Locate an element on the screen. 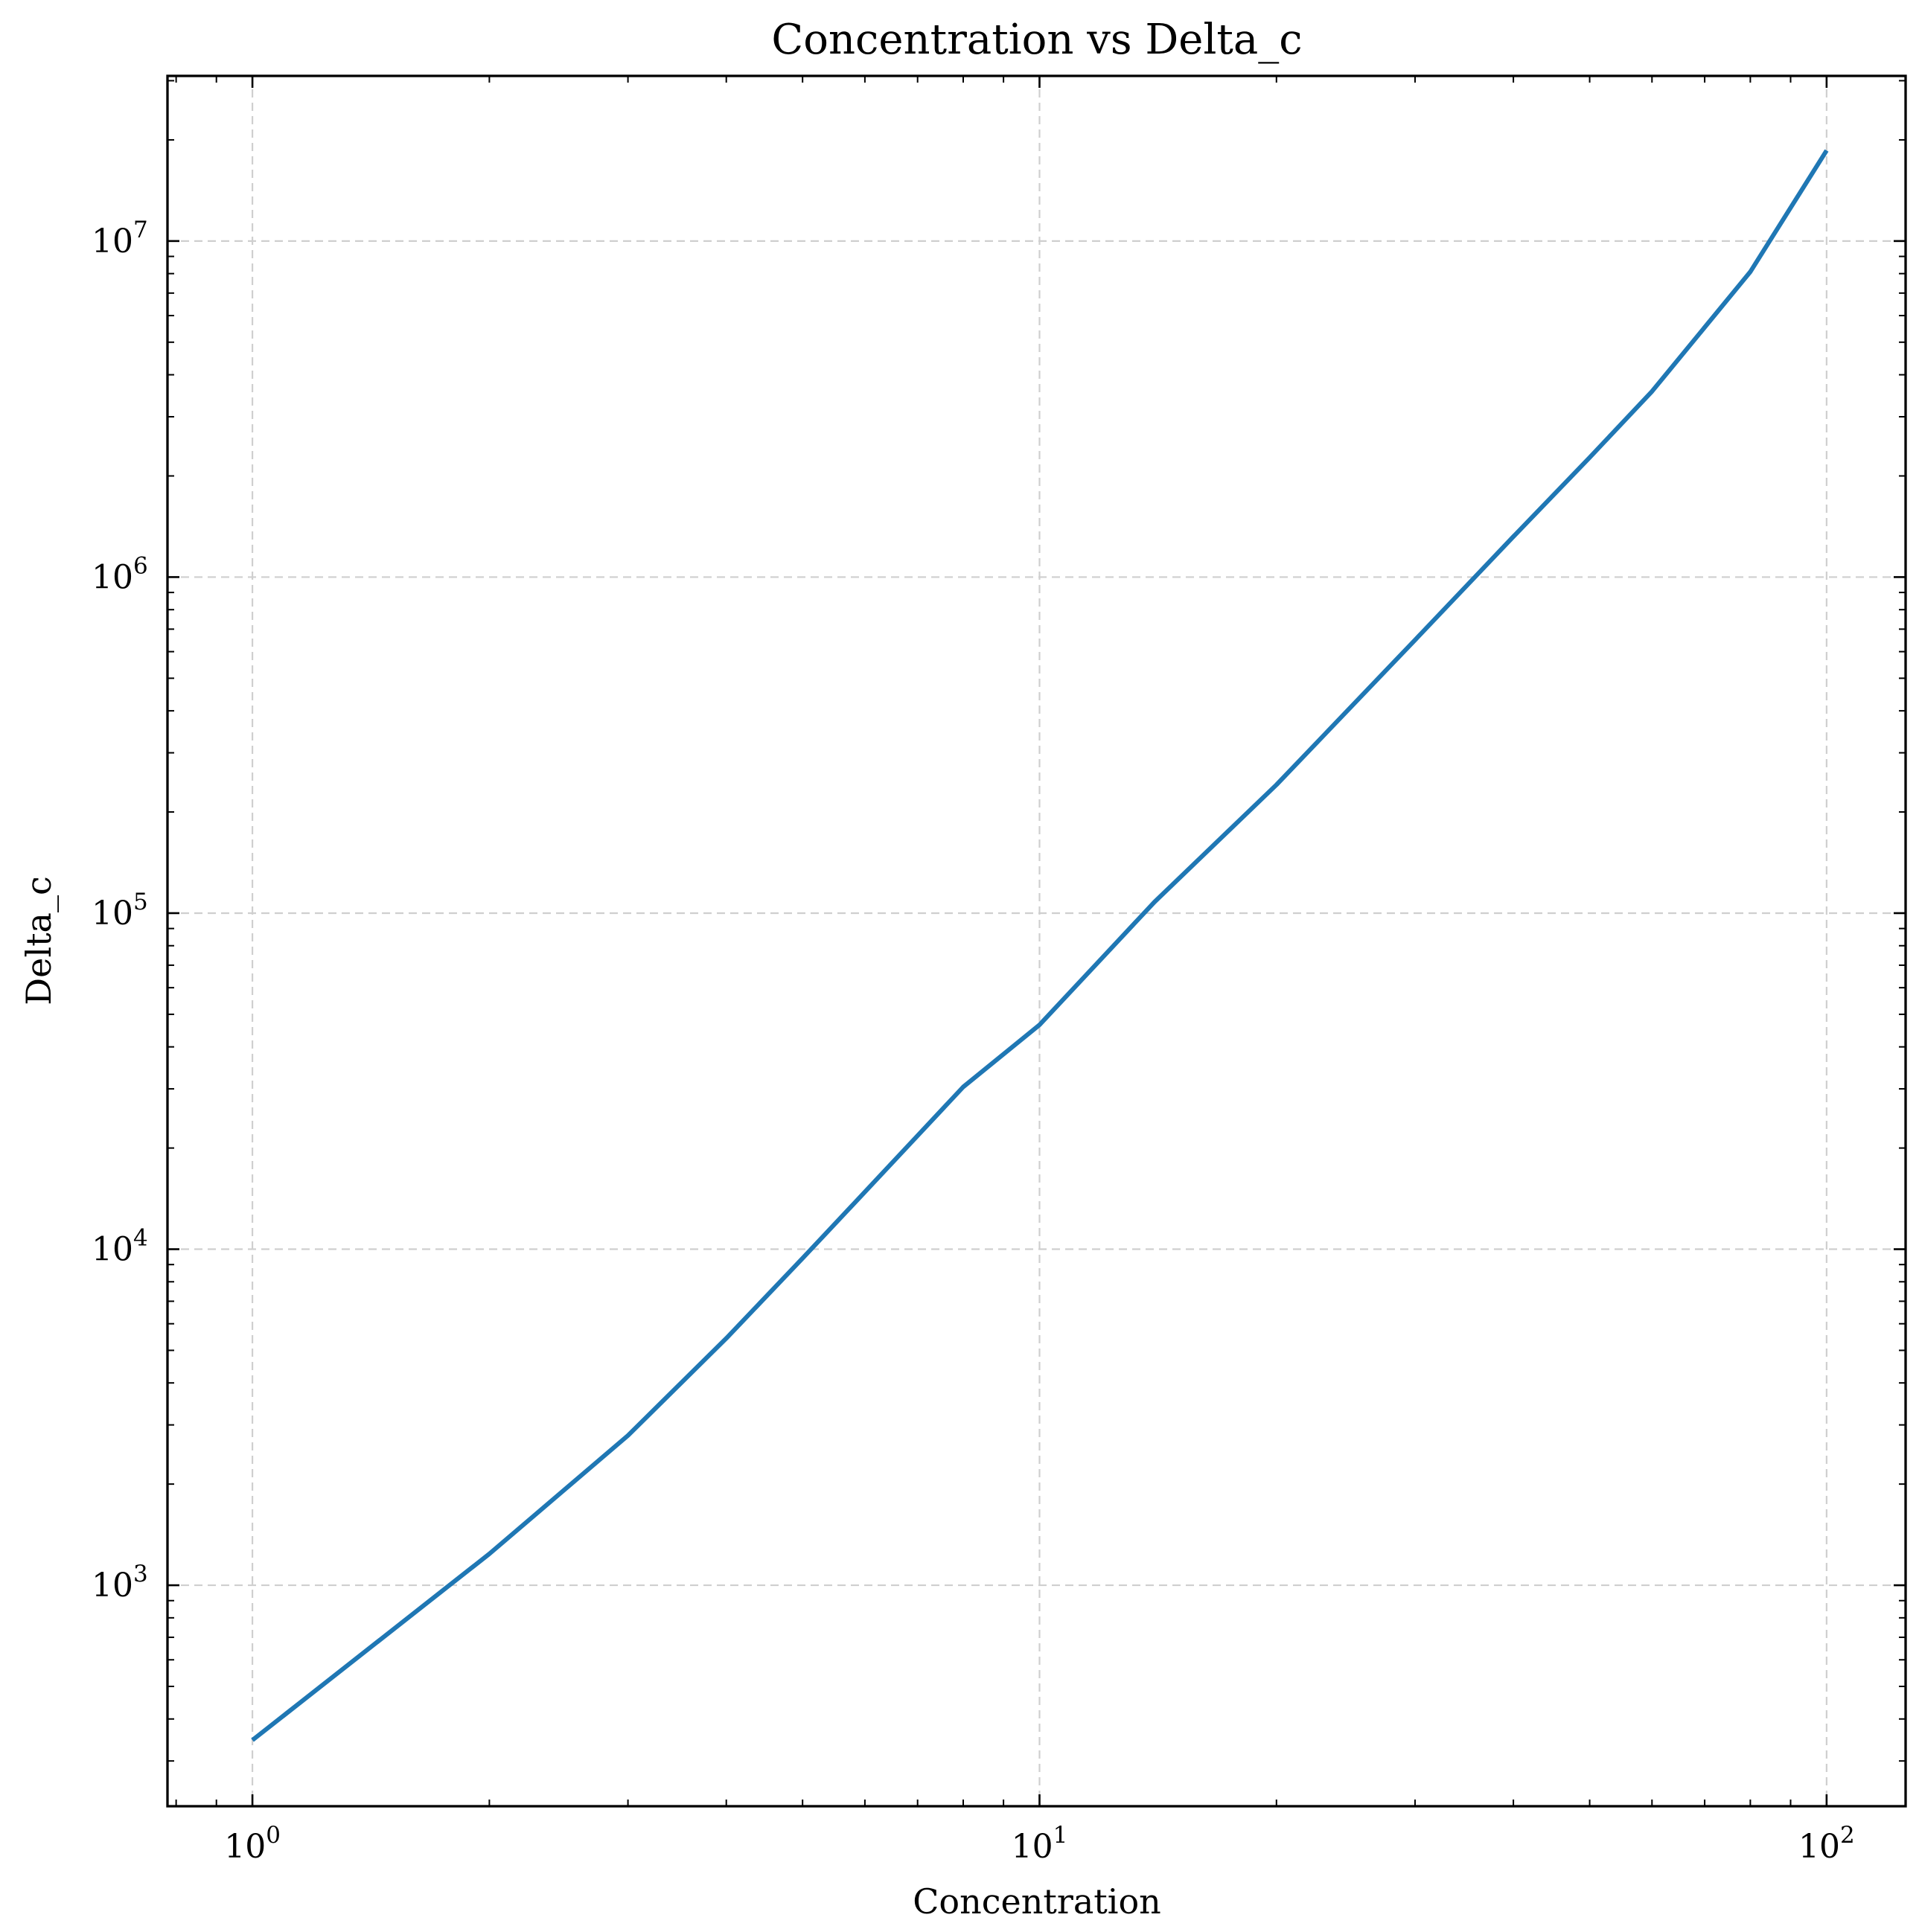 This screenshot has width=1919, height=1932. y-tick-label: 10⁶ is located at coordinates (120, 574).